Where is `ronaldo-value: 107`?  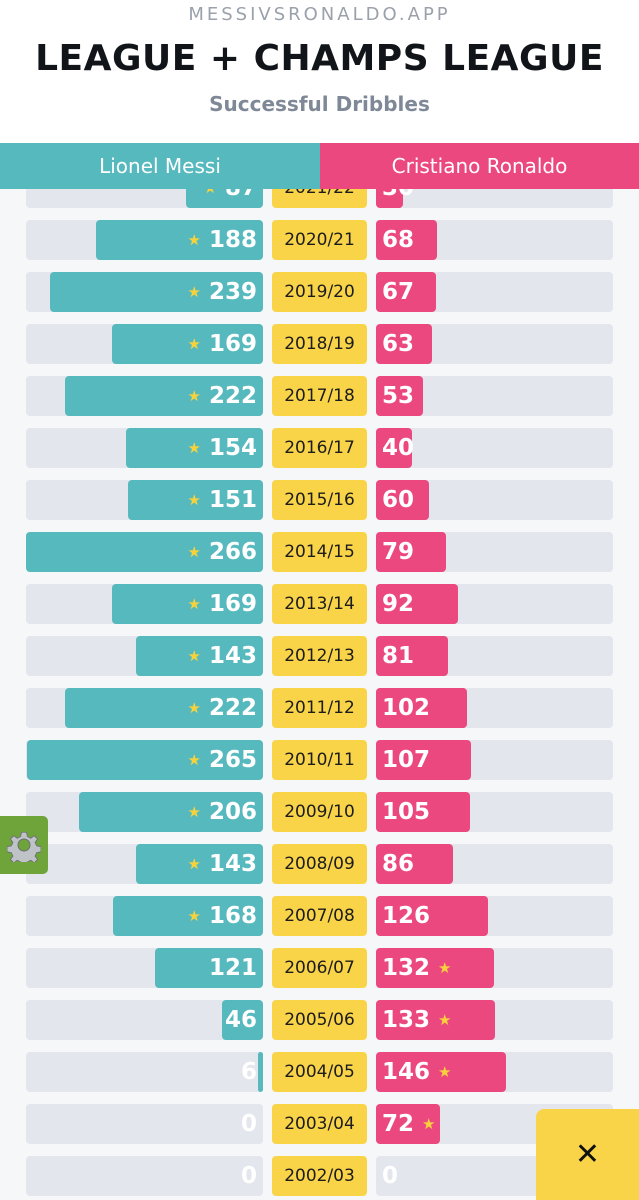
ronaldo-value: 107 is located at coordinates (406, 760).